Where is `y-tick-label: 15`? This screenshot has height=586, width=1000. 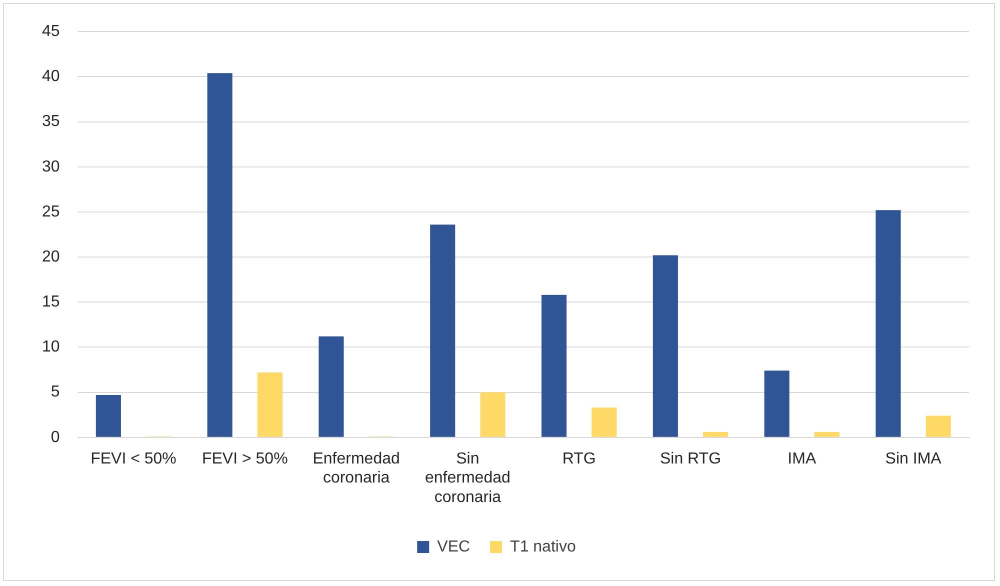 y-tick-label: 15 is located at coordinates (51, 302).